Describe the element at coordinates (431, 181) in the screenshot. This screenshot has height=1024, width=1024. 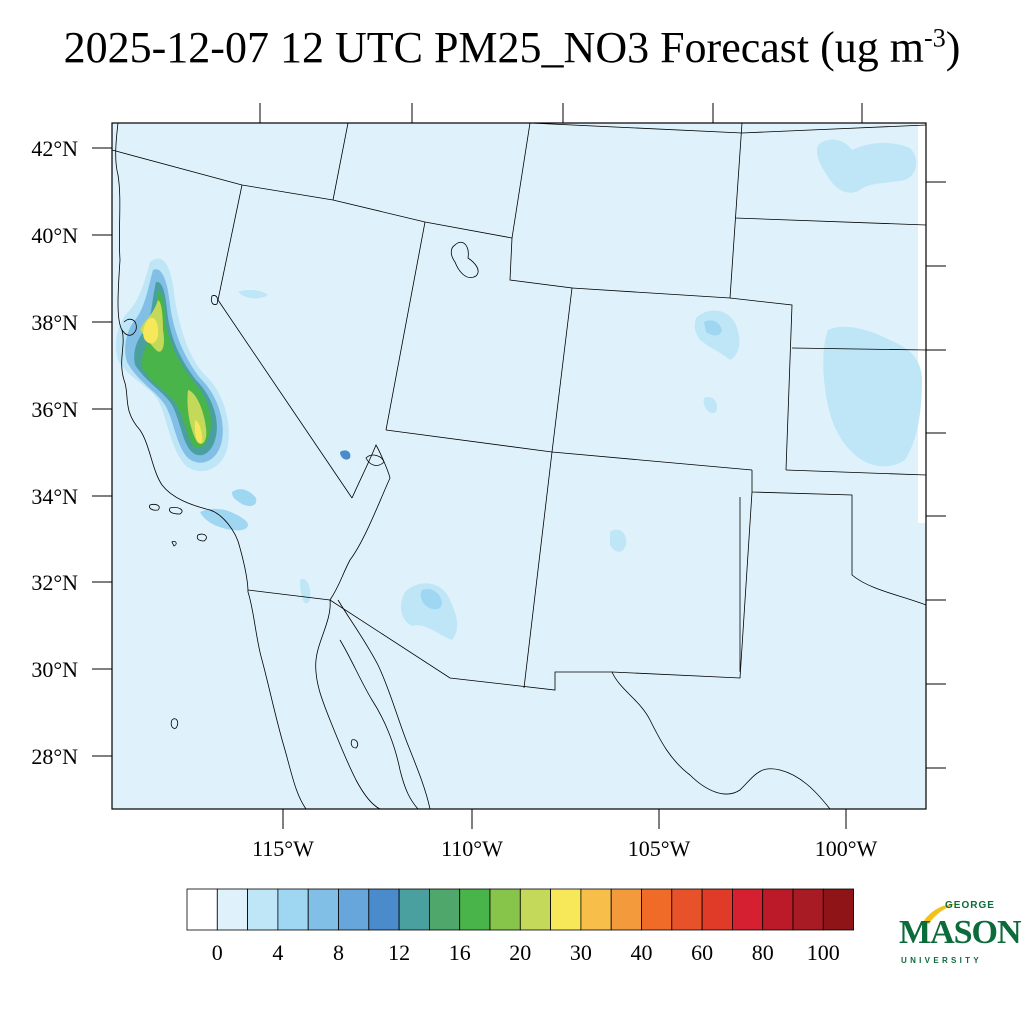
I see `border-idaho` at that location.